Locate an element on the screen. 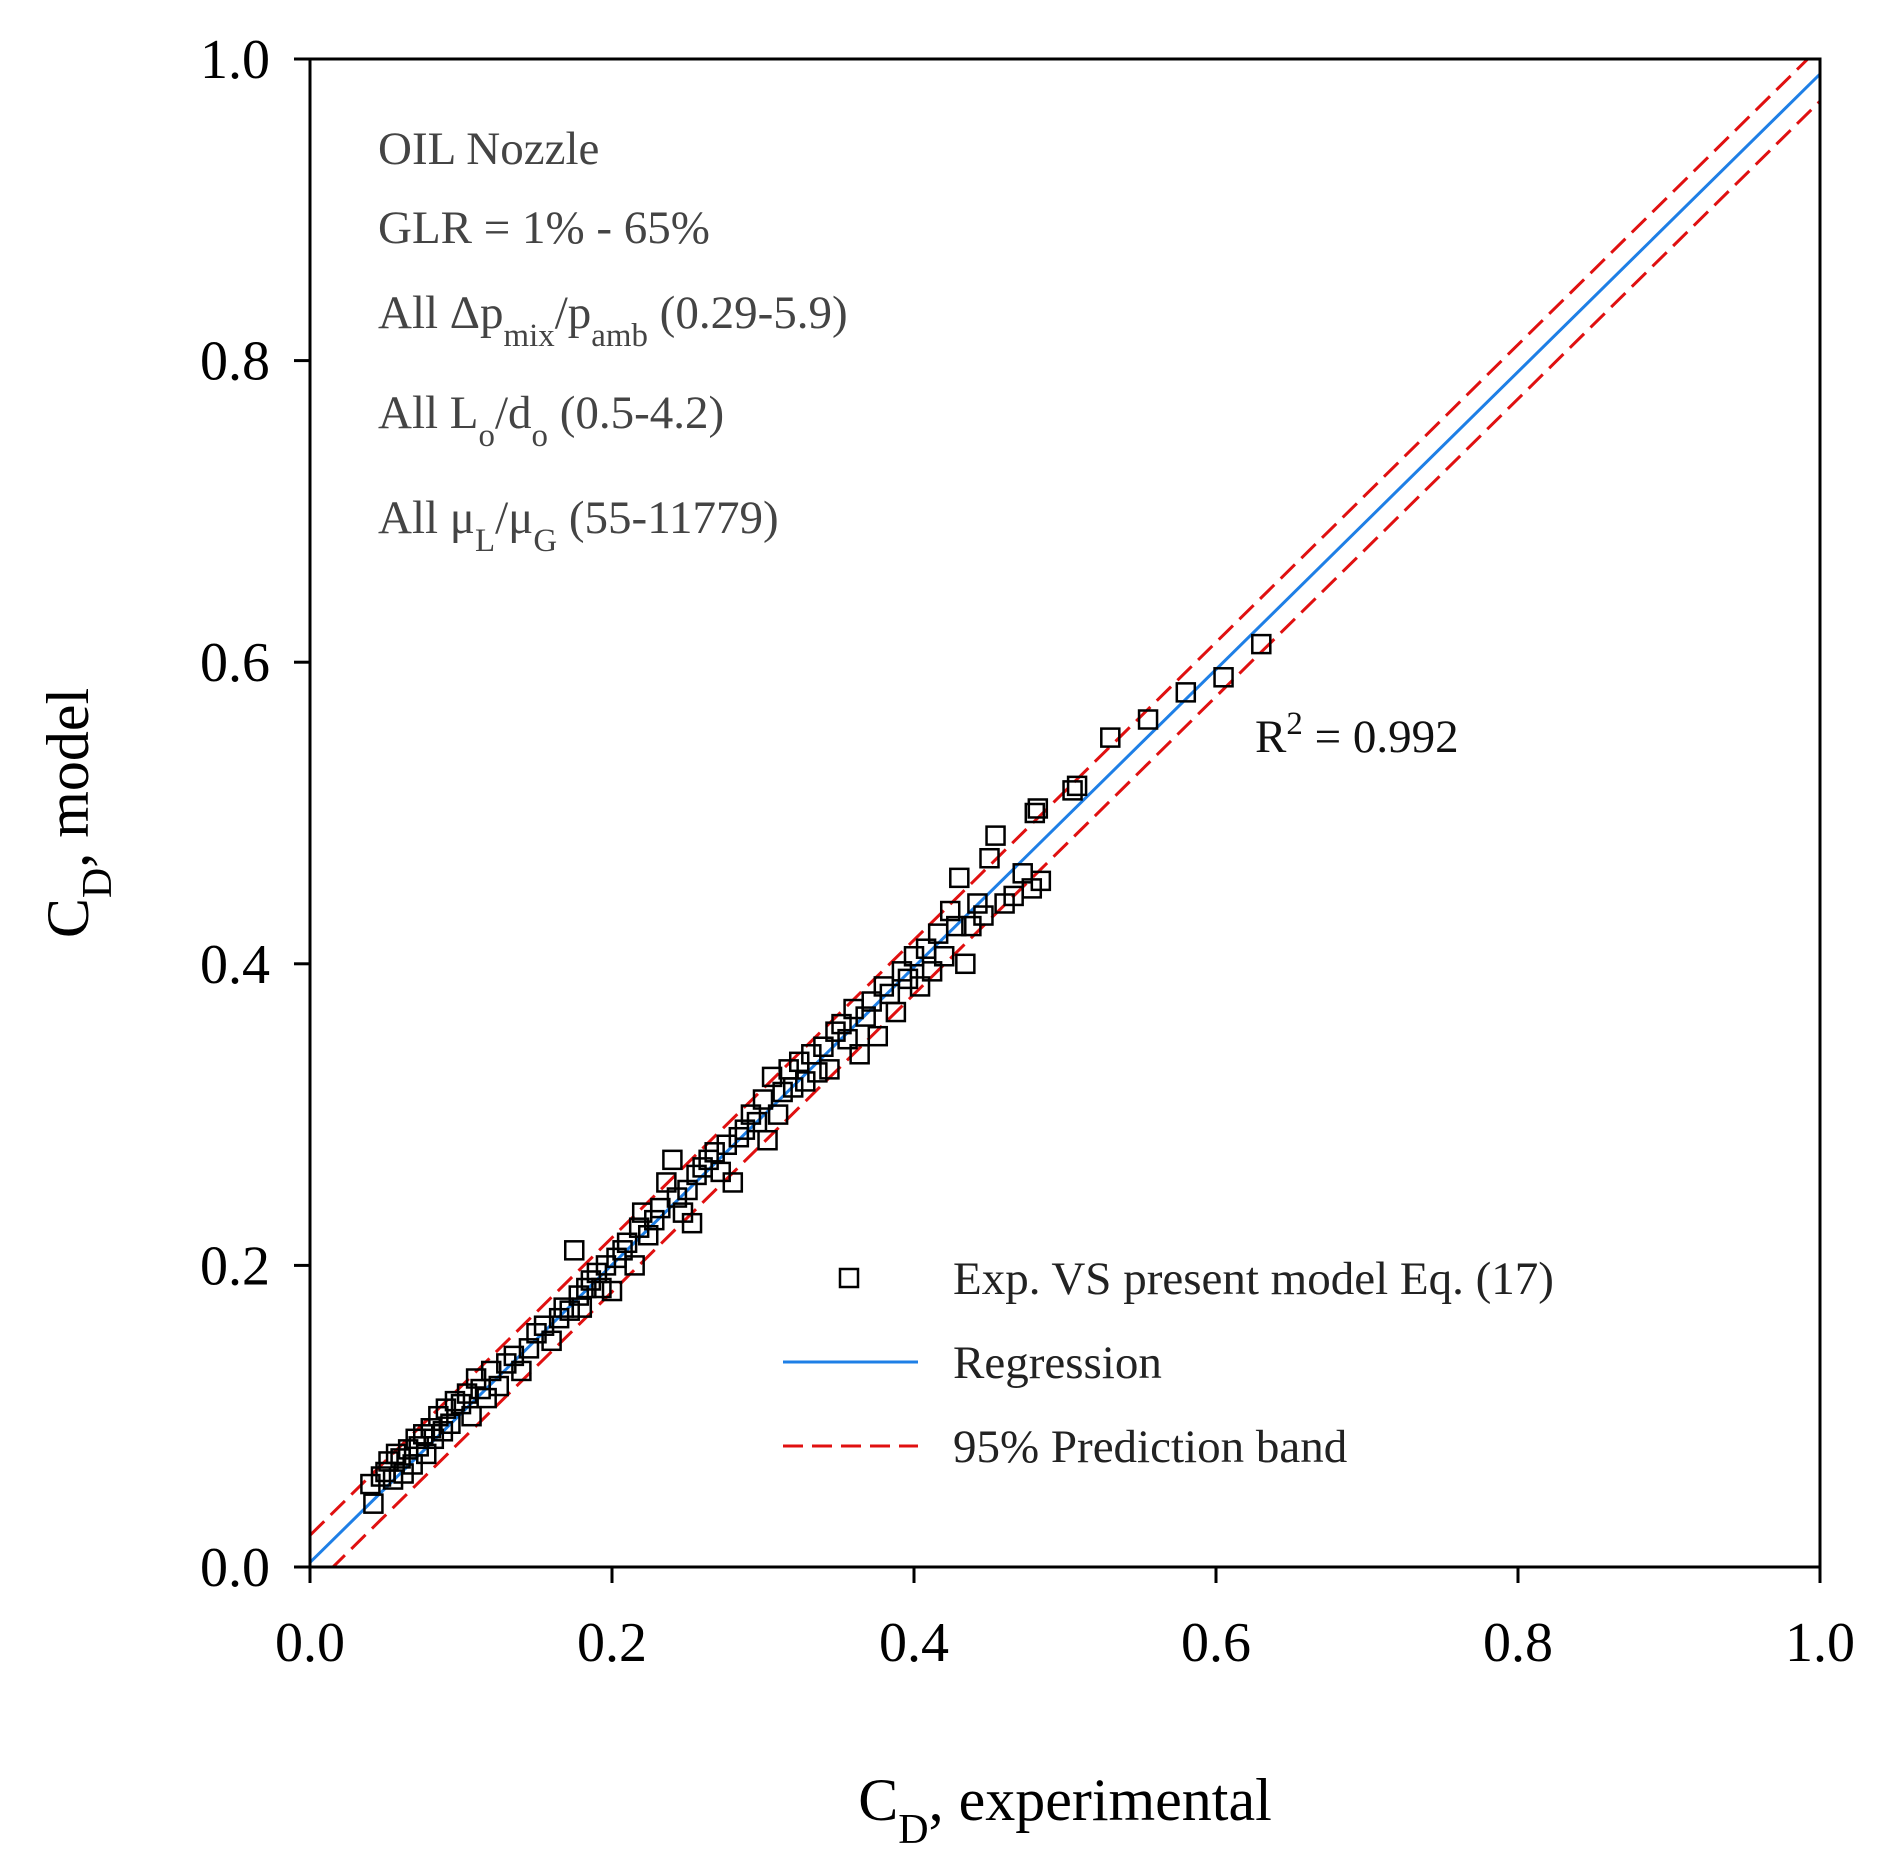  y-tick-label: 1.0 is located at coordinates (235, 60).